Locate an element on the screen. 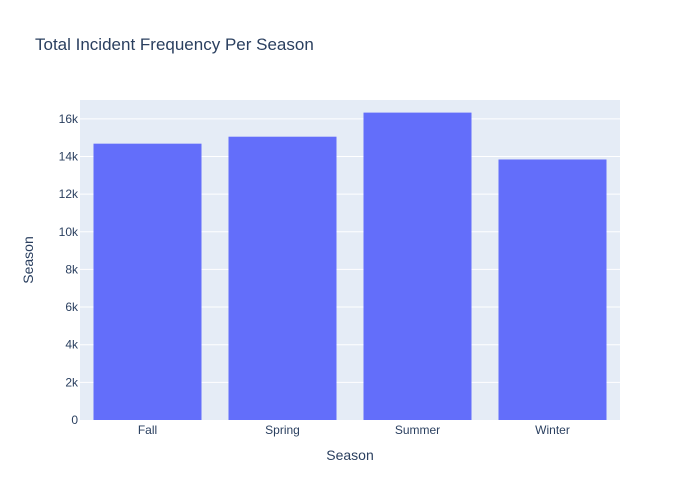  y-tick-label: 10k is located at coordinates (69, 232).